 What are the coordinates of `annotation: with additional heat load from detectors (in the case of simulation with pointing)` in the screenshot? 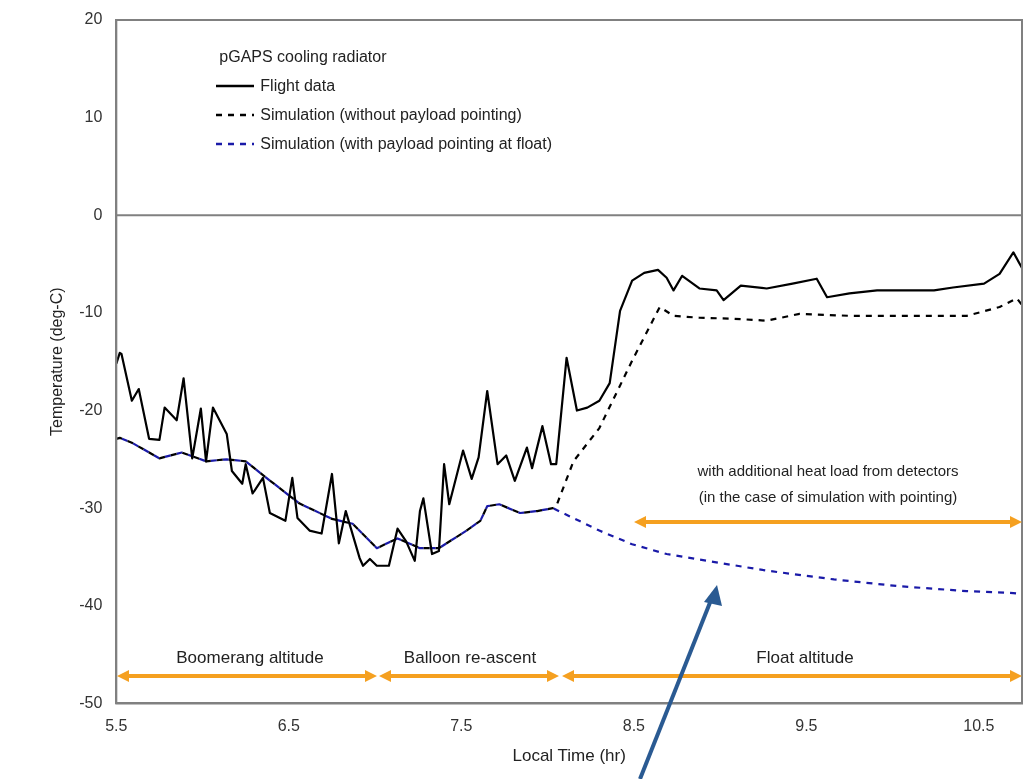 It's located at (827, 484).